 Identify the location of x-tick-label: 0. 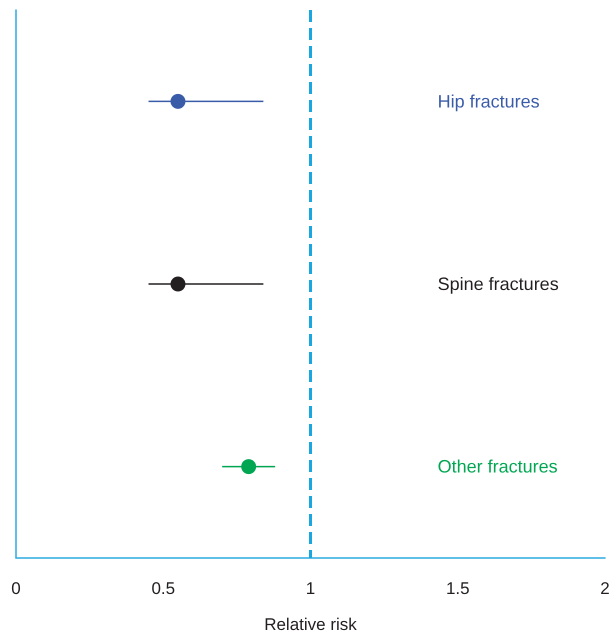
(16, 588).